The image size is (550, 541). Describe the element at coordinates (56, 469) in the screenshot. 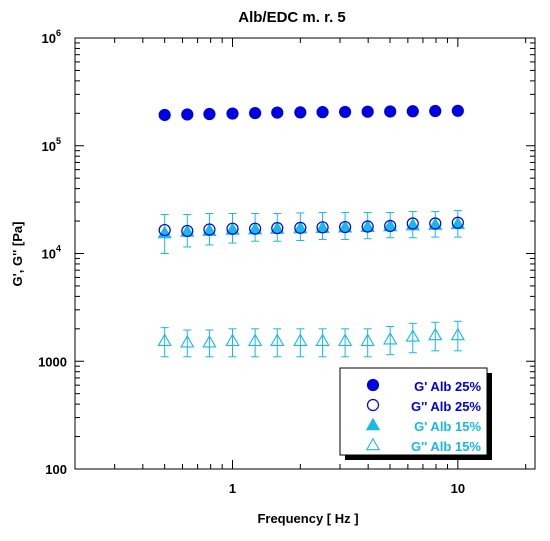

I see `y-tick-label: 100` at that location.